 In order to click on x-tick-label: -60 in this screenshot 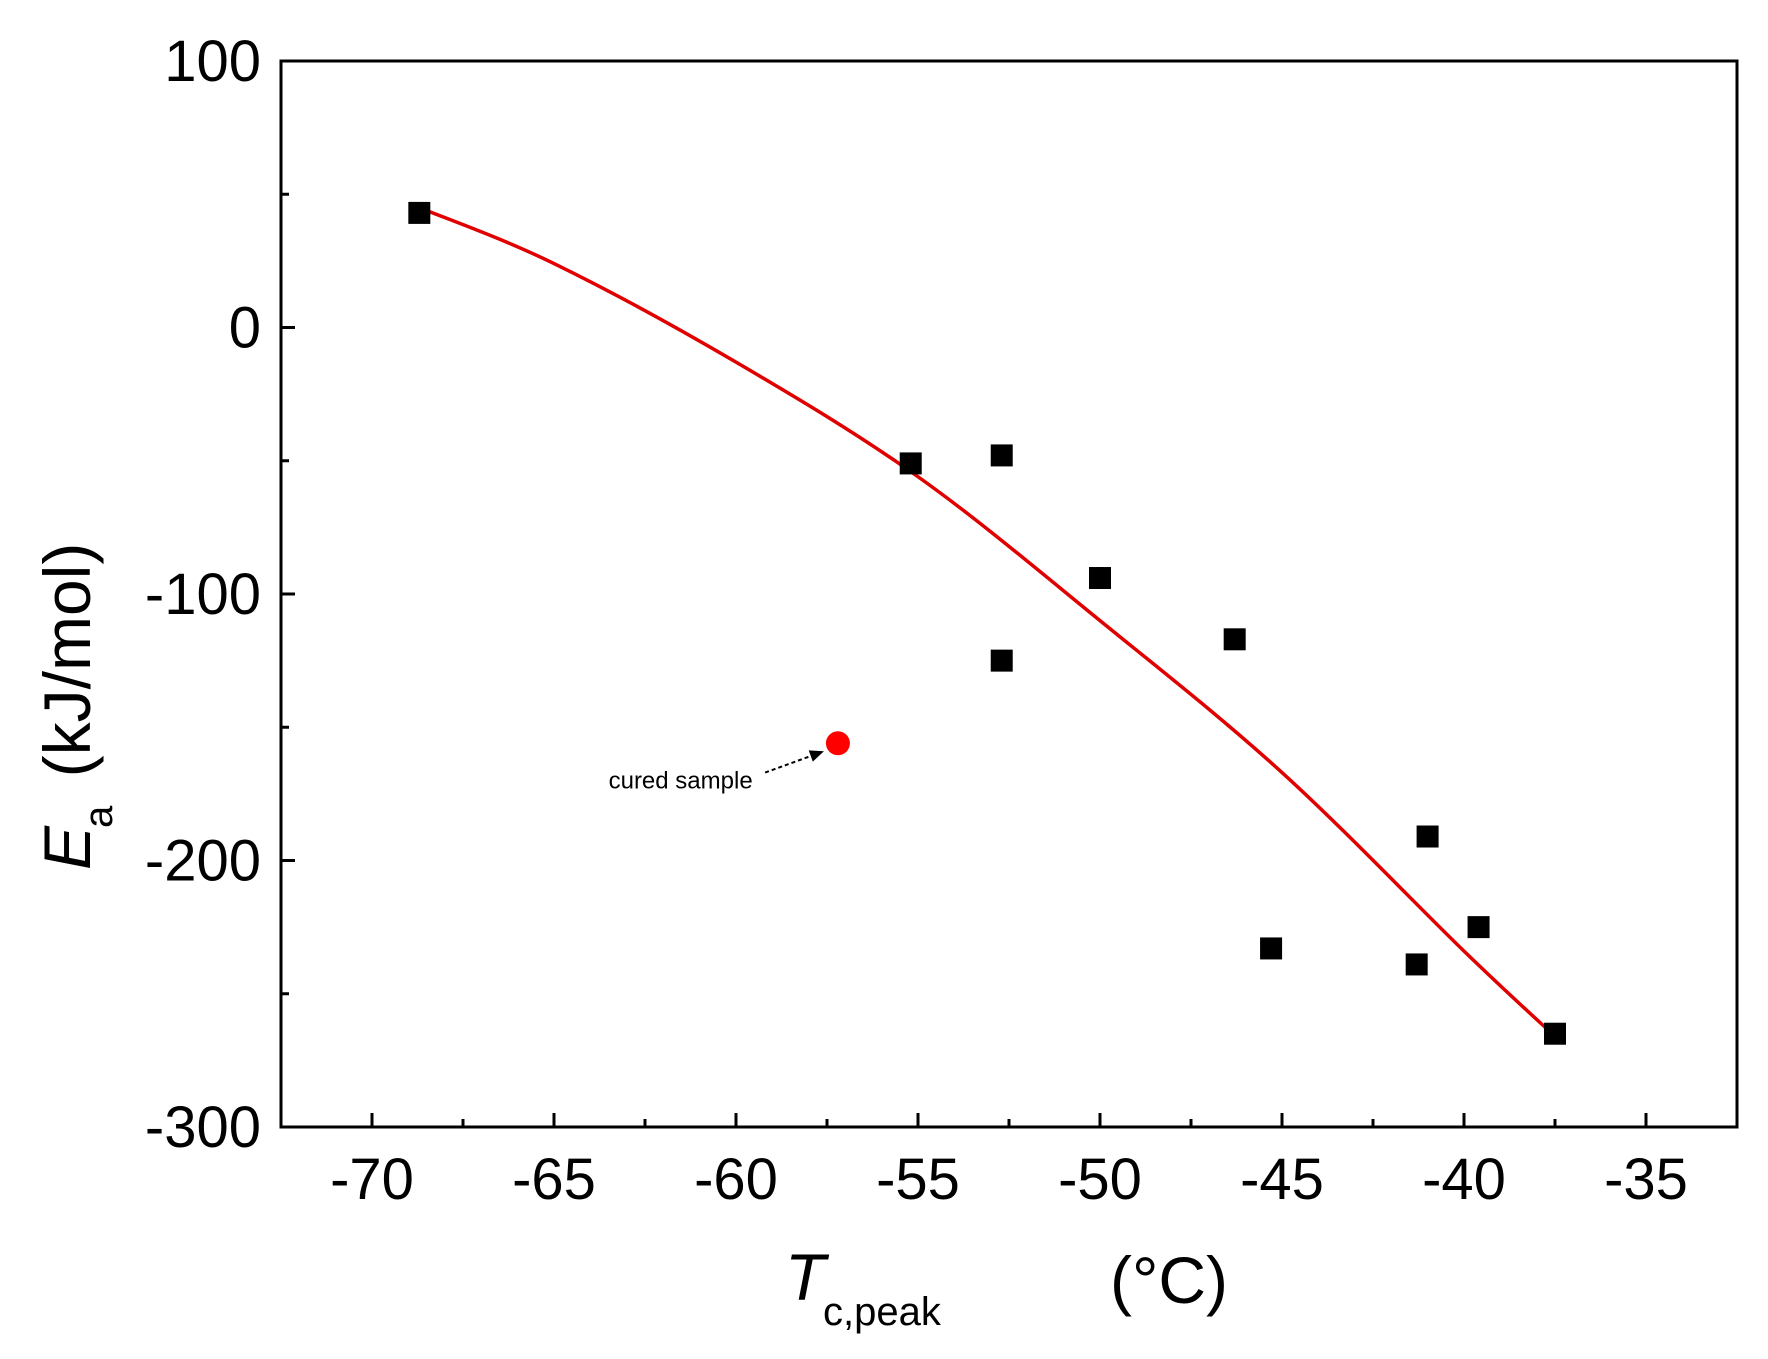, I will do `click(736, 1179)`.